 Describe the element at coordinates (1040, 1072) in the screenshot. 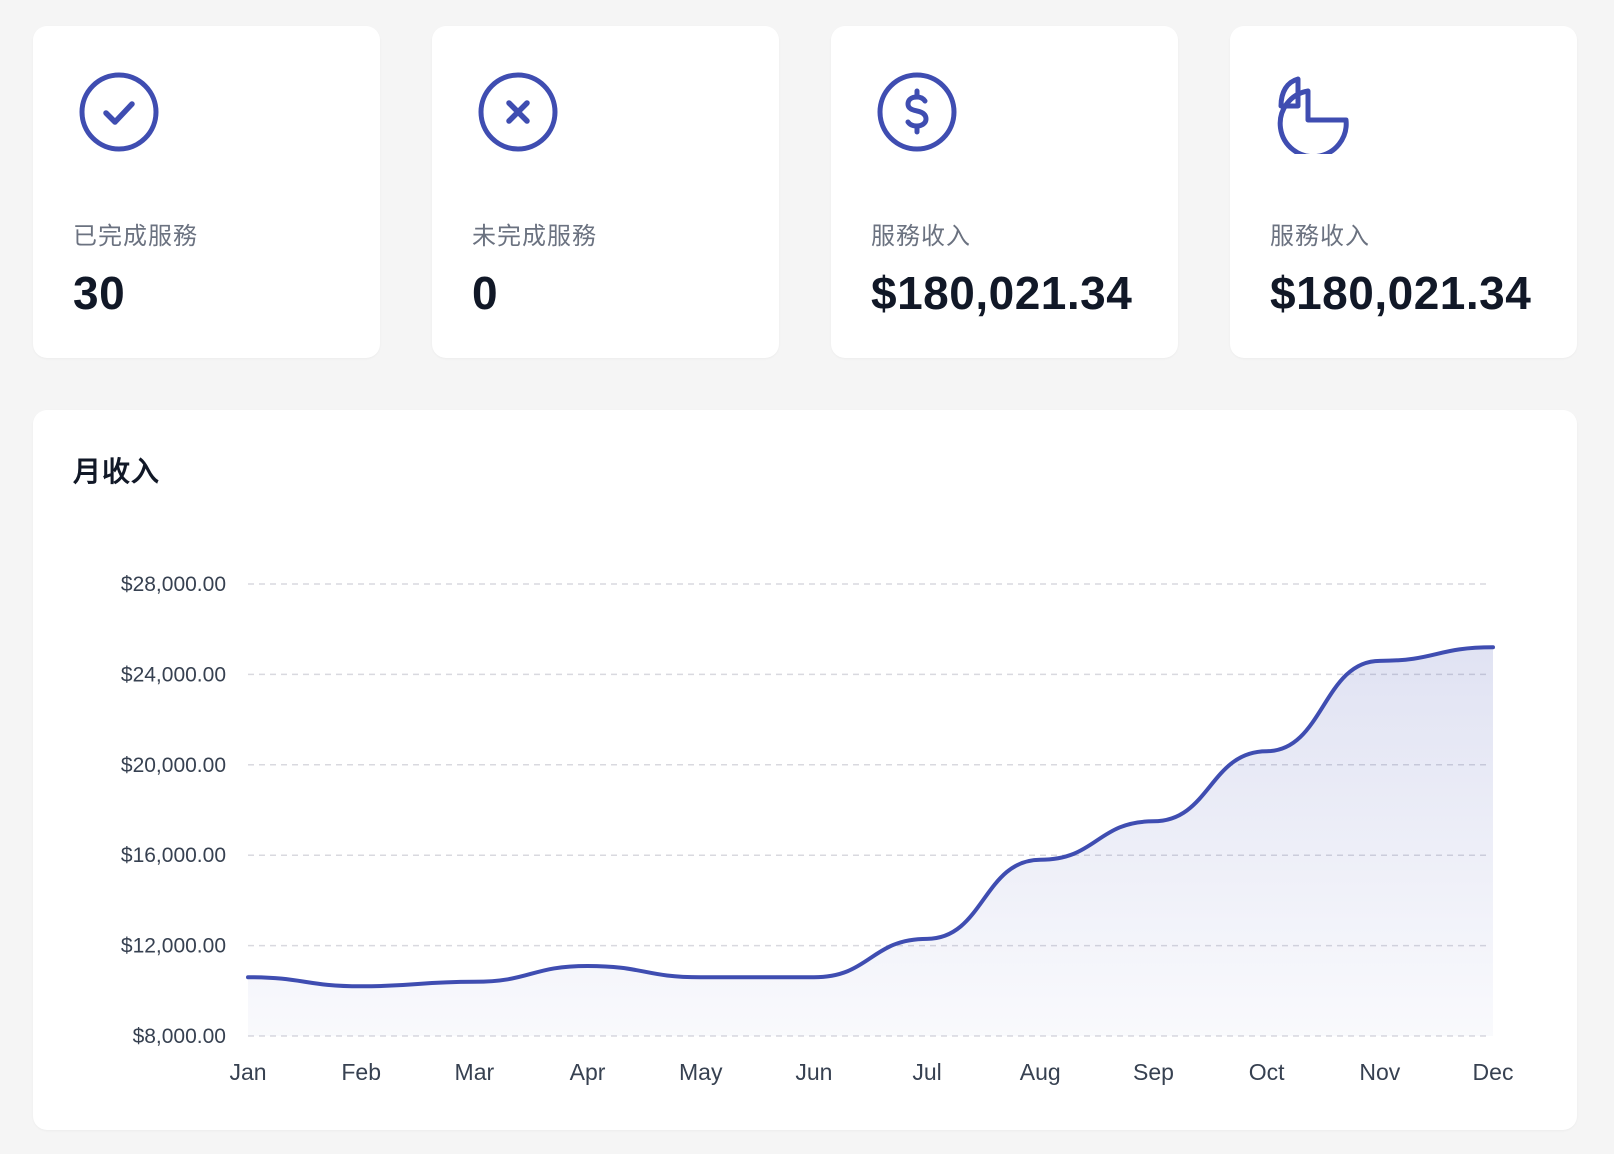

I see `x-tick-label: Aug` at that location.